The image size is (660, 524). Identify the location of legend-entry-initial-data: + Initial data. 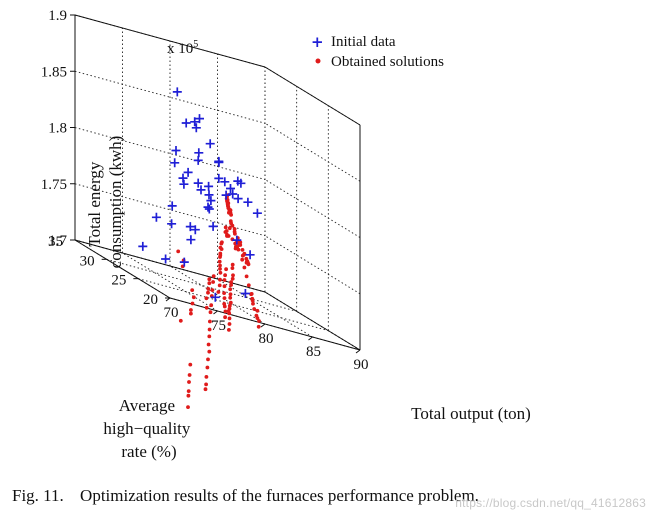
(353, 42).